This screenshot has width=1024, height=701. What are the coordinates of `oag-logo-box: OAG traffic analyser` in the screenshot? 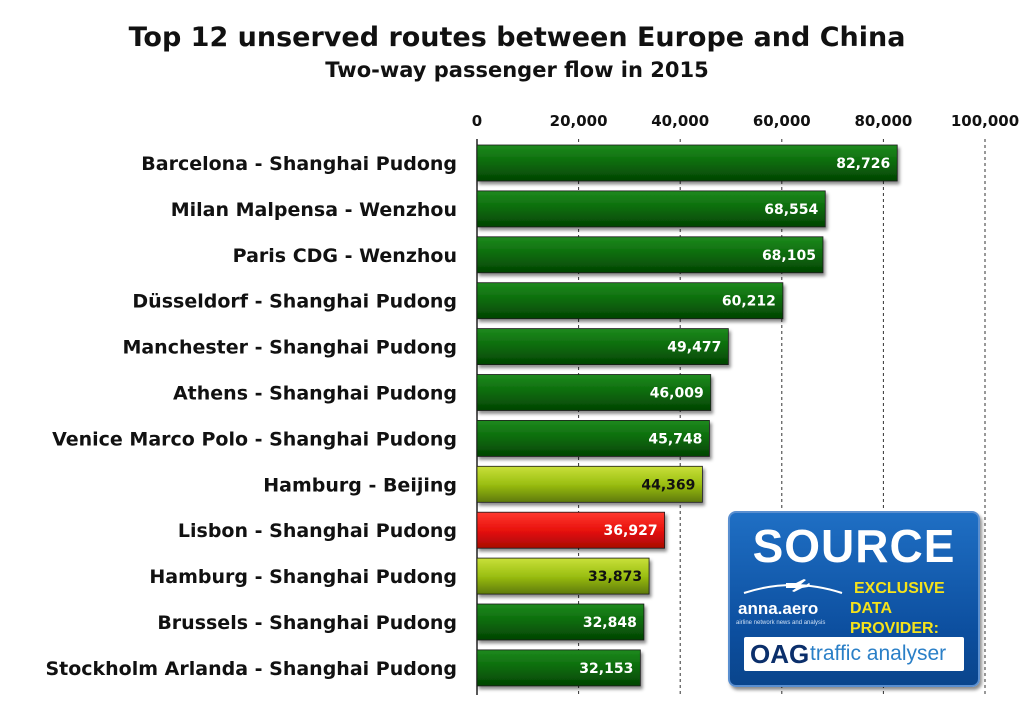 It's located at (854, 654).